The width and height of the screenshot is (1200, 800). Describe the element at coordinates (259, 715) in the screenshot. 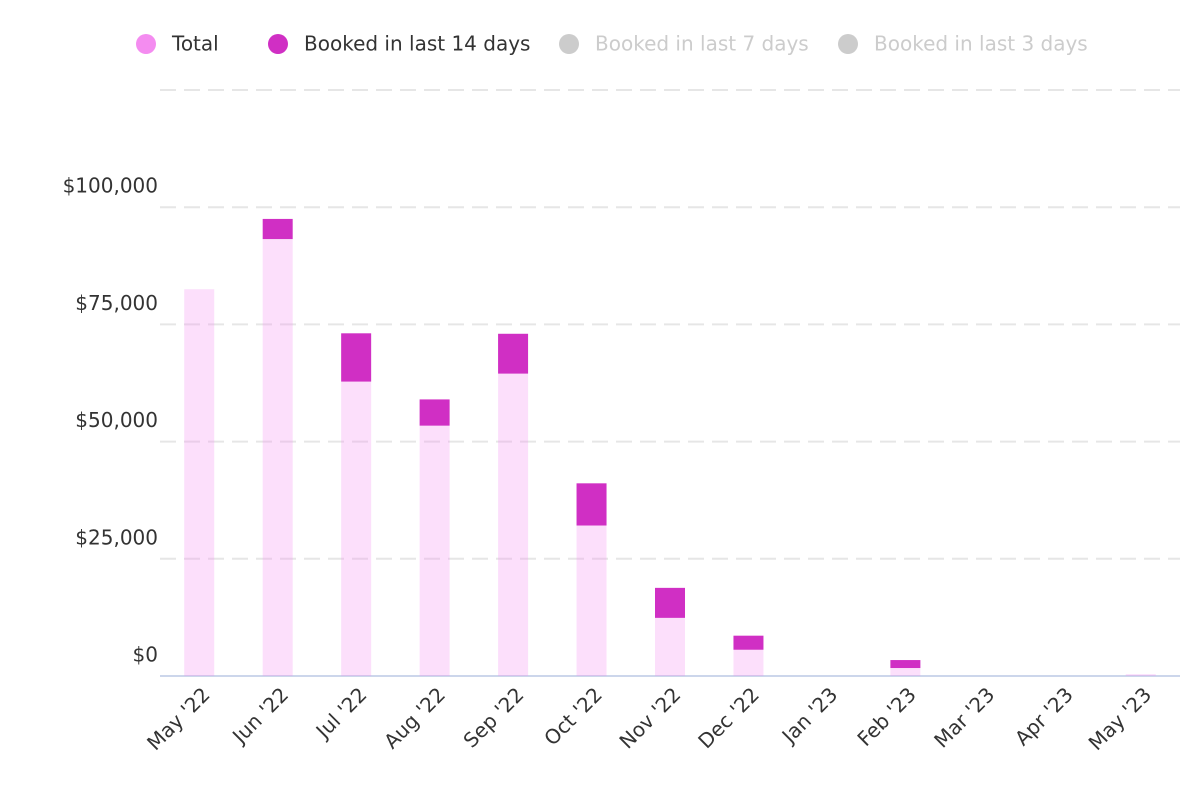

I see `x-tick-label: Jun '22` at that location.